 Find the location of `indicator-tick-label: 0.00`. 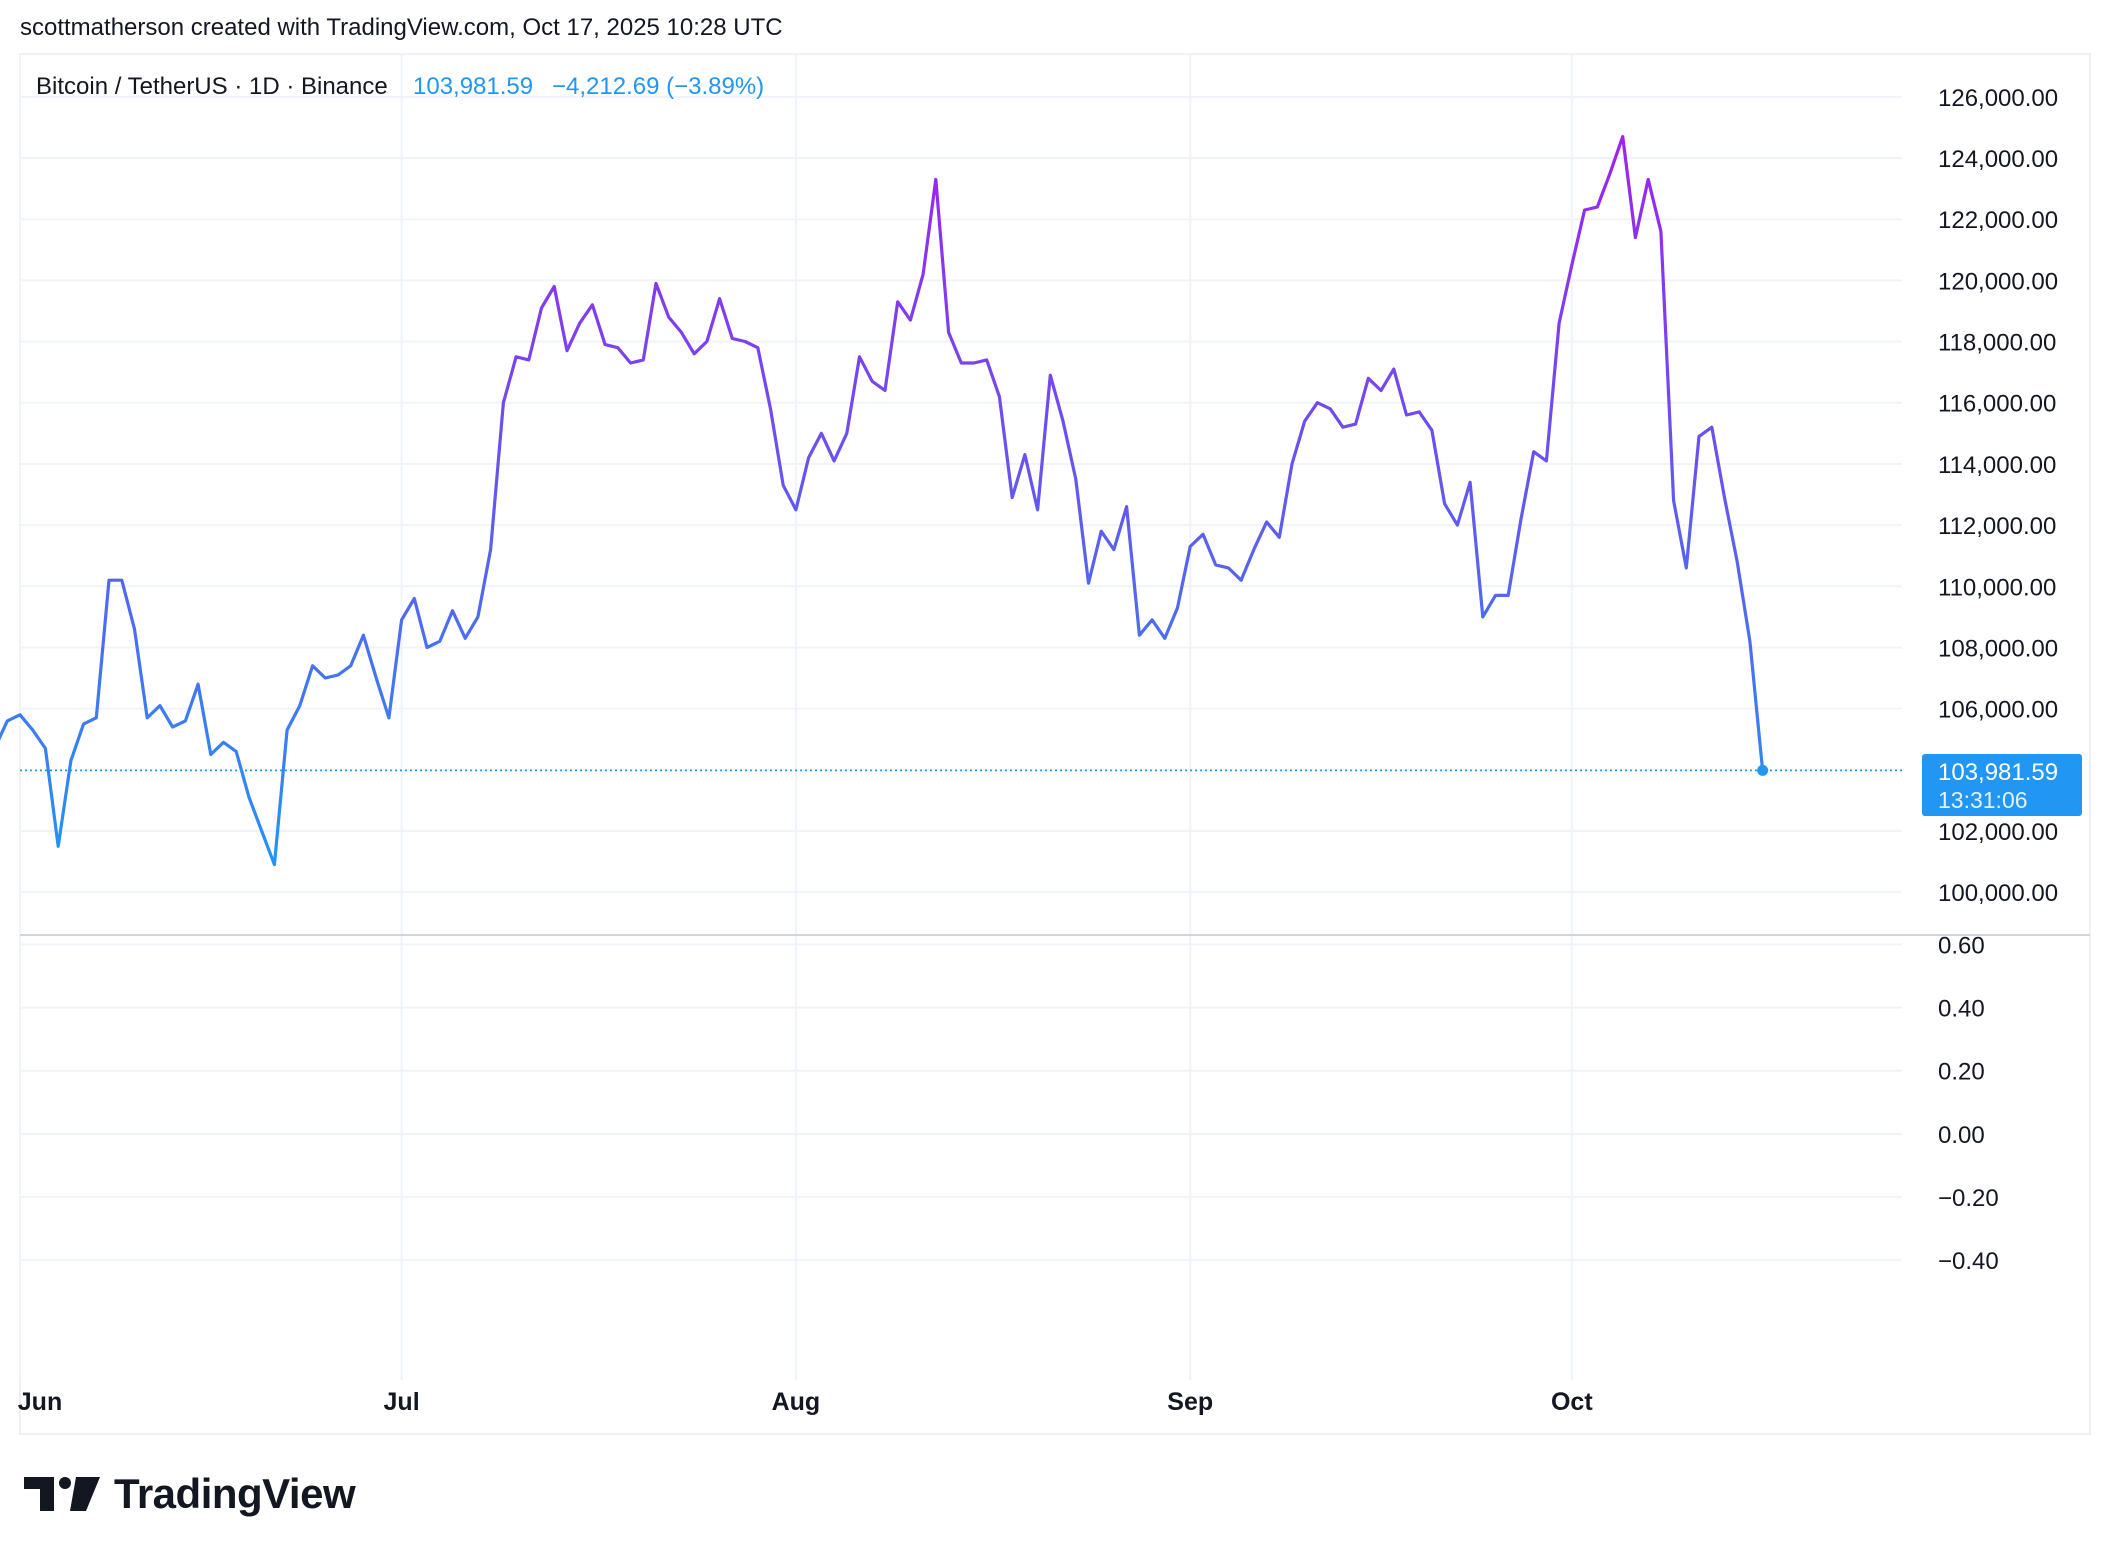

indicator-tick-label: 0.00 is located at coordinates (1961, 1135).